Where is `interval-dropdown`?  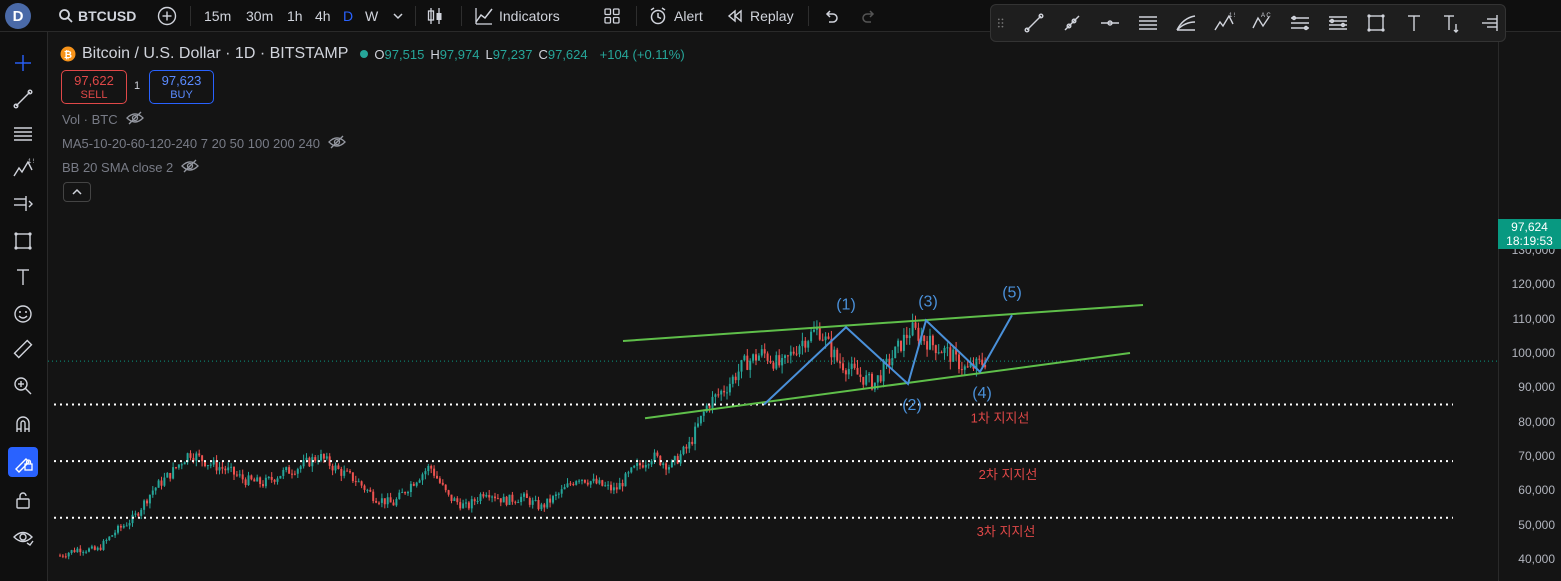 interval-dropdown is located at coordinates (398, 16).